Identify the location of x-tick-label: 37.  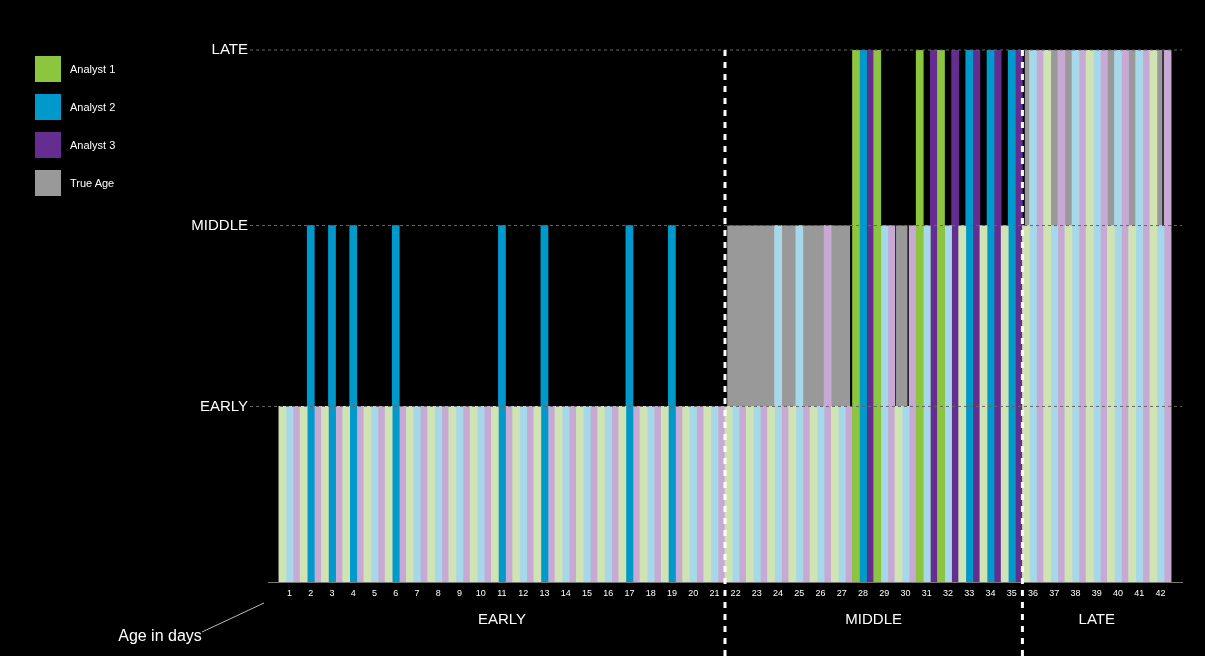
(1054, 592).